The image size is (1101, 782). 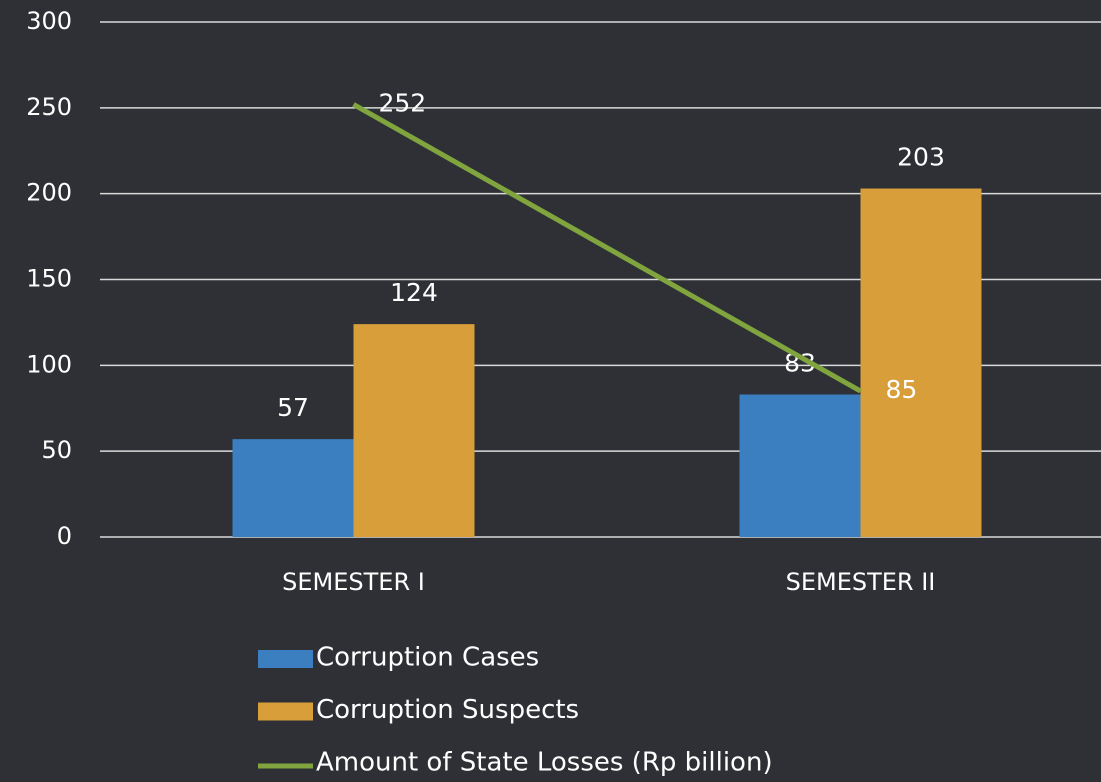 What do you see at coordinates (403, 102) in the screenshot?
I see `data-label: 252` at bounding box center [403, 102].